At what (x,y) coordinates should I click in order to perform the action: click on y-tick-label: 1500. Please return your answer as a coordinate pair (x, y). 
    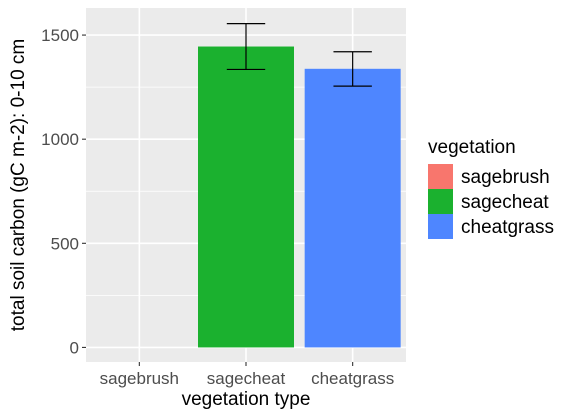
    Looking at the image, I should click on (60, 35).